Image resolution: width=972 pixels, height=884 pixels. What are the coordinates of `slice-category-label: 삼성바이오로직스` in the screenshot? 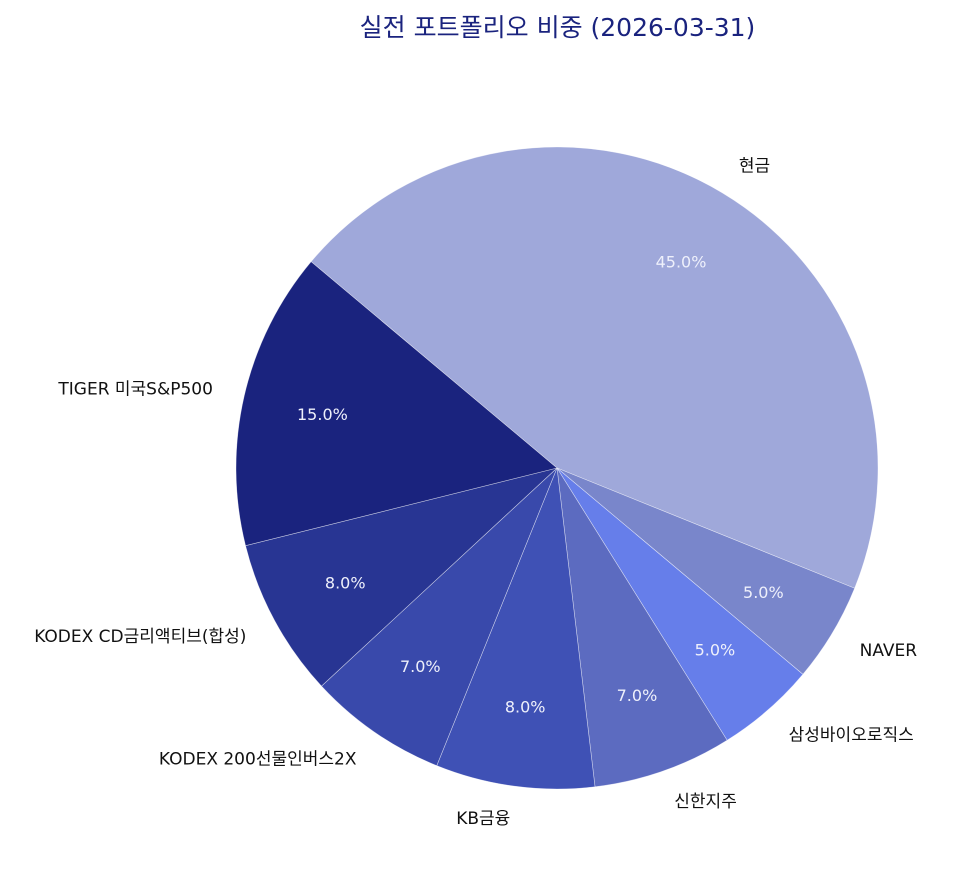 It's located at (851, 735).